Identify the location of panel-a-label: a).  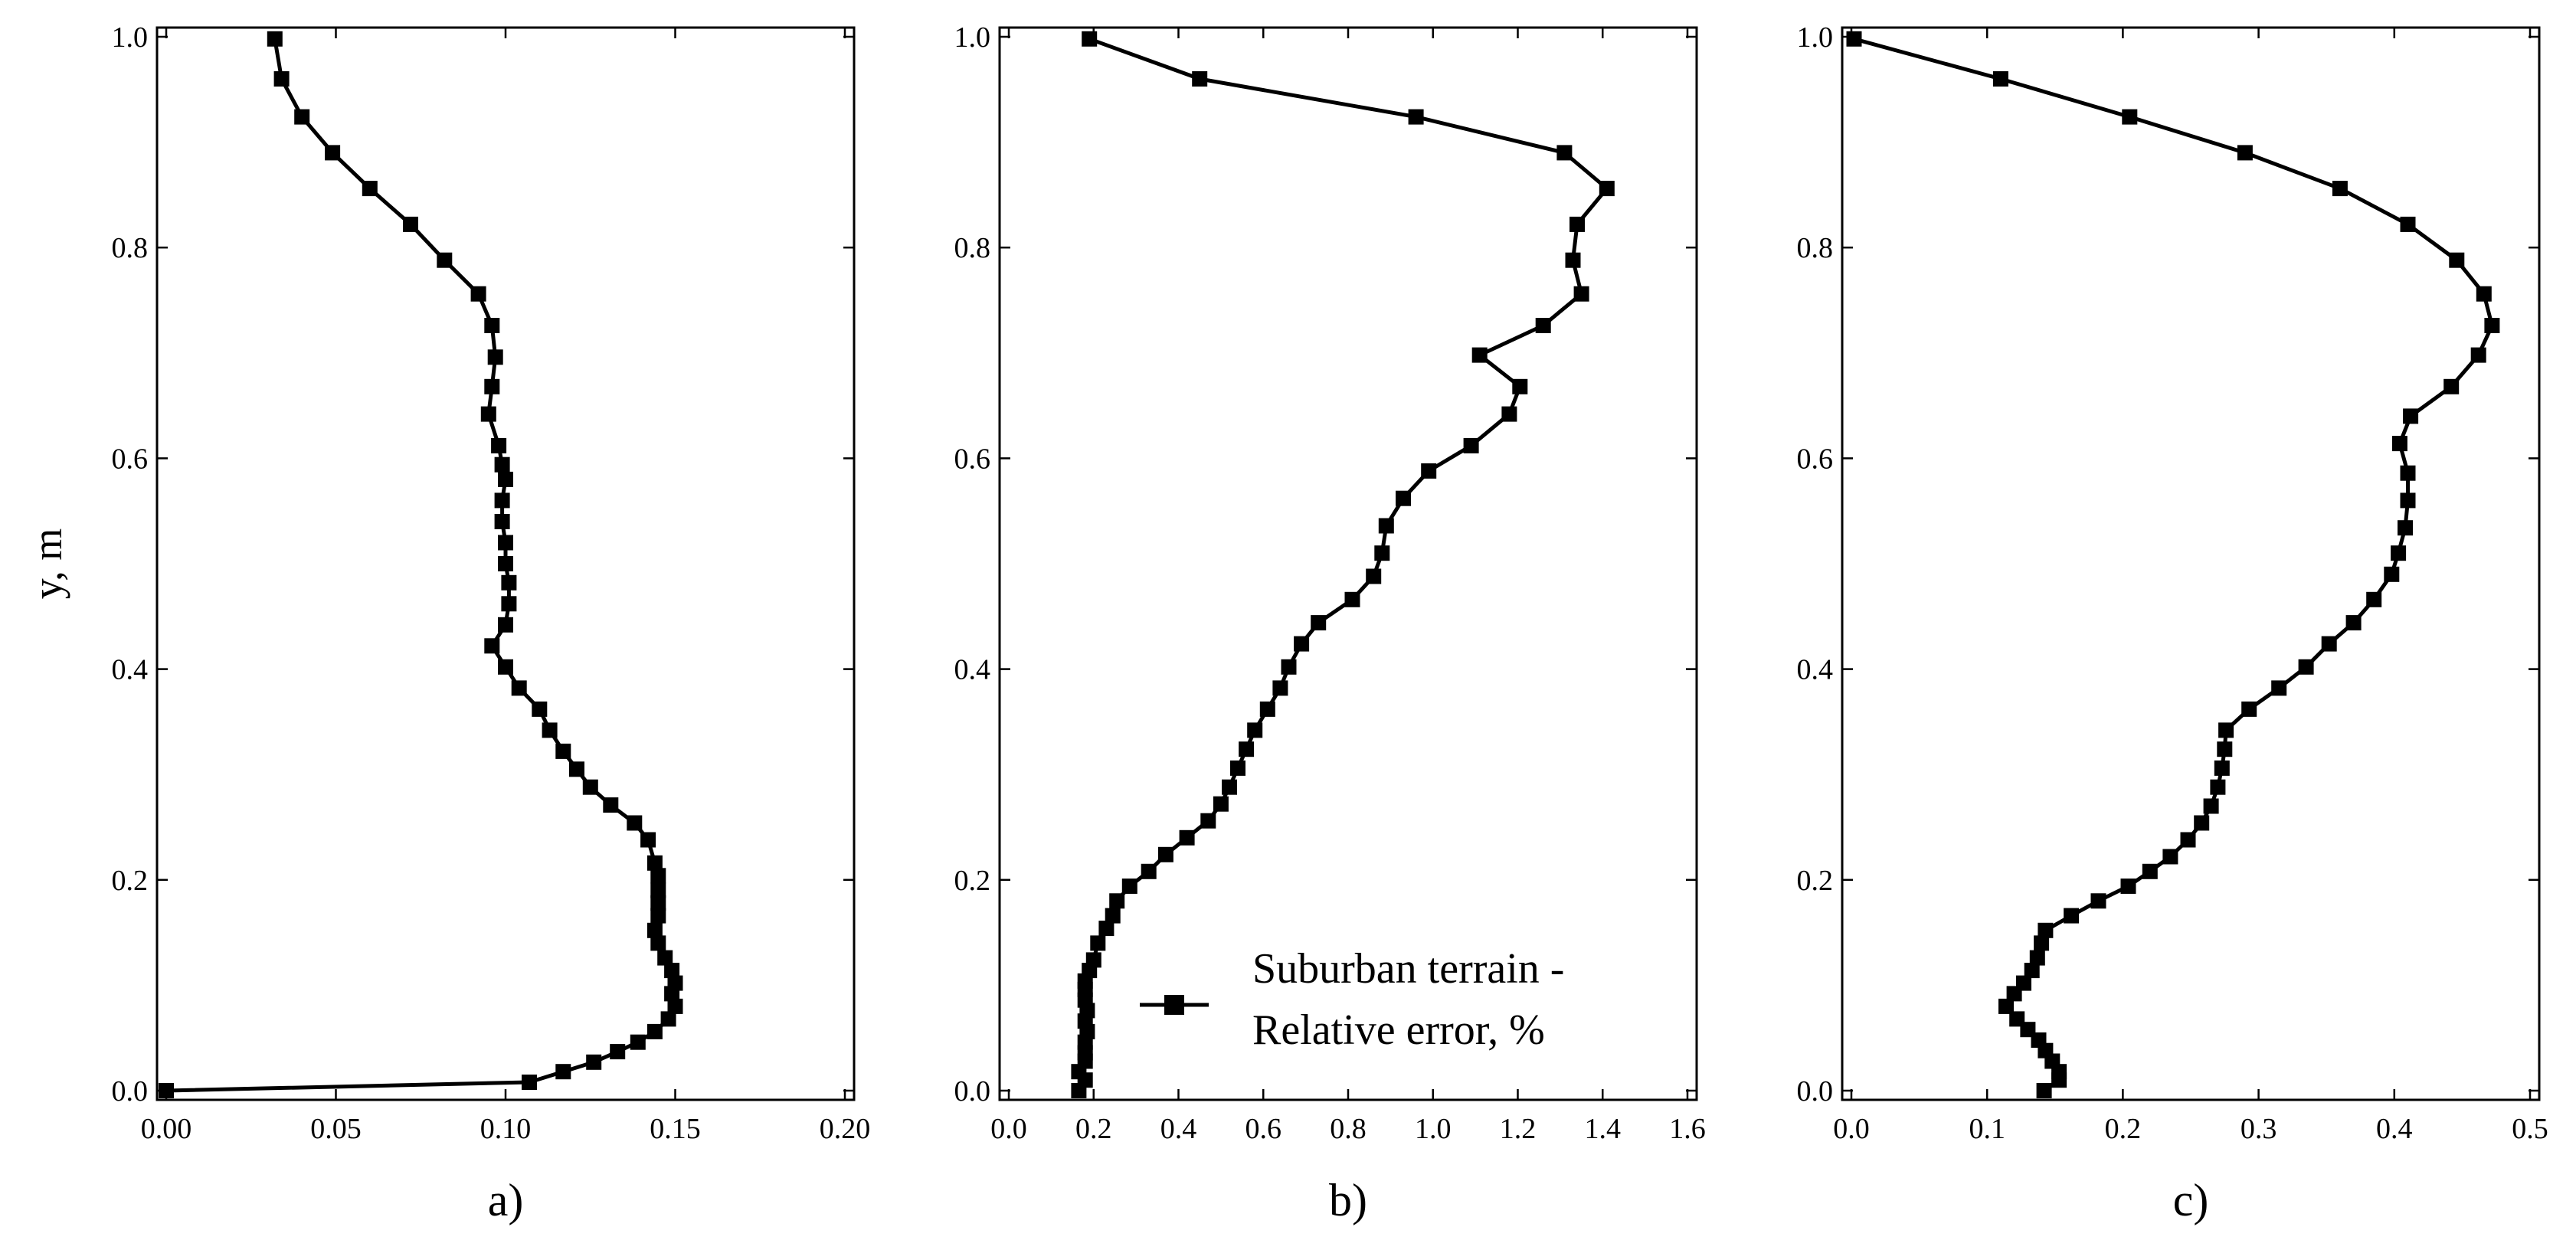
(506, 1200).